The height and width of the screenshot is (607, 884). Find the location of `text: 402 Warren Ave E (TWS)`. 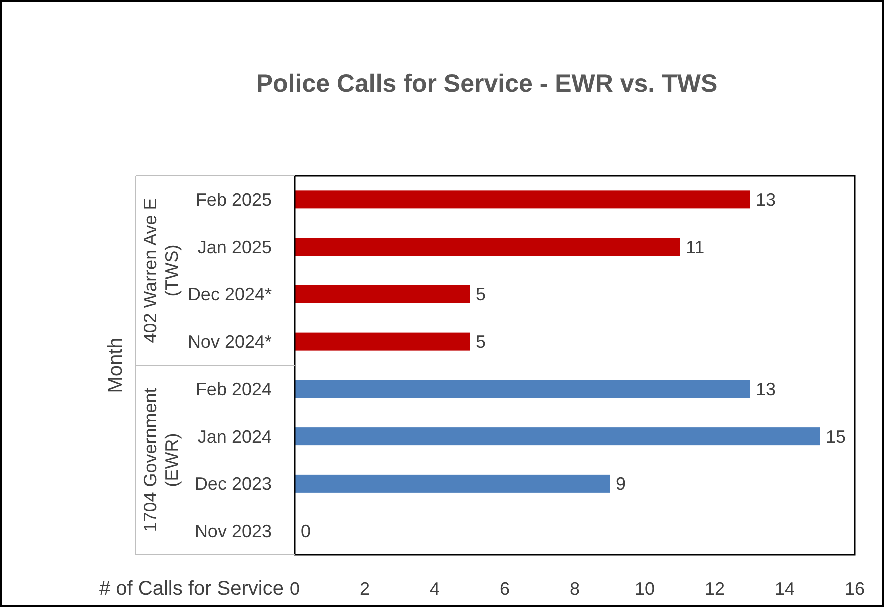

text: 402 Warren Ave E (TWS) is located at coordinates (161, 271).